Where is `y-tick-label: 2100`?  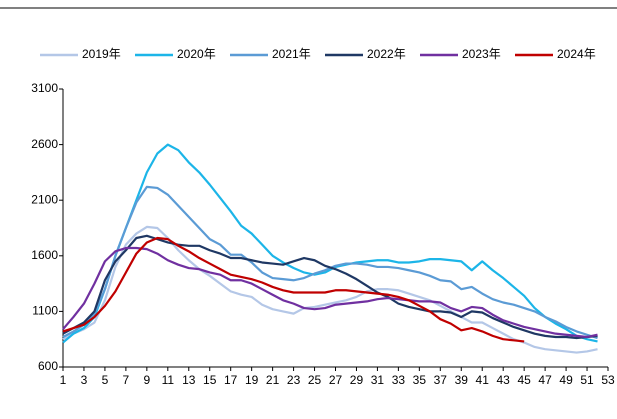
y-tick-label: 2100 is located at coordinates (44, 199).